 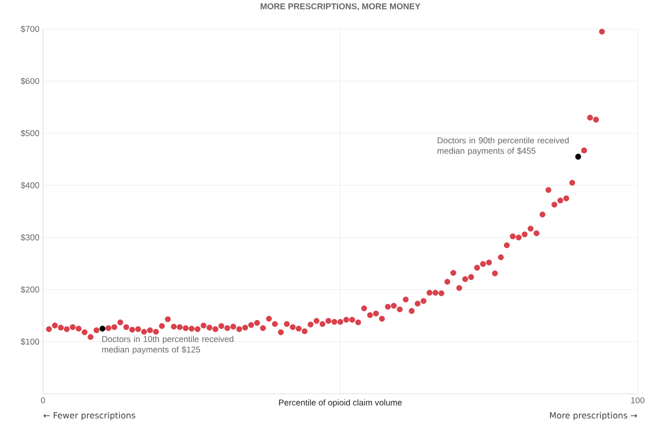 What do you see at coordinates (30, 185) in the screenshot?
I see `y-tick-label: $400` at bounding box center [30, 185].